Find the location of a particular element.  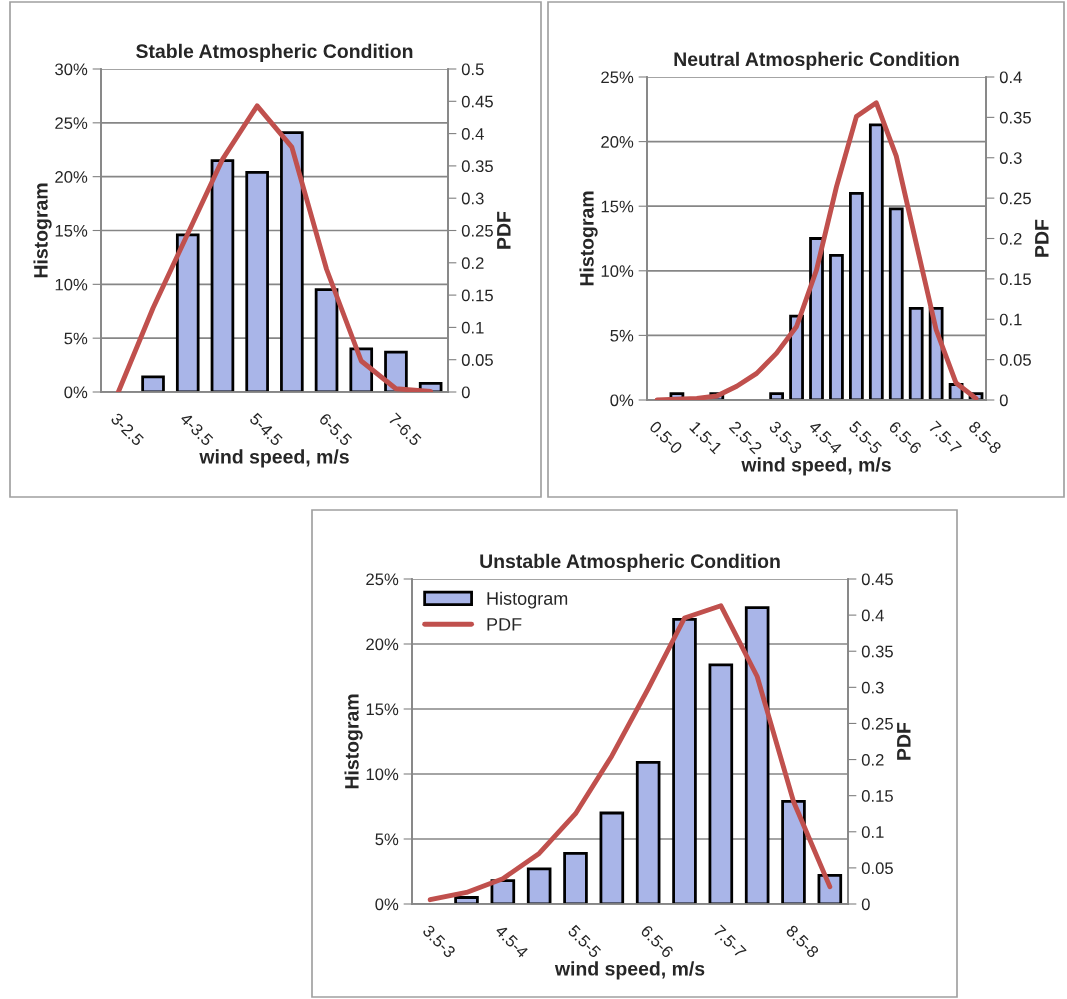

chart-title: Neutral Atmospheric Condition is located at coordinates (816, 60).